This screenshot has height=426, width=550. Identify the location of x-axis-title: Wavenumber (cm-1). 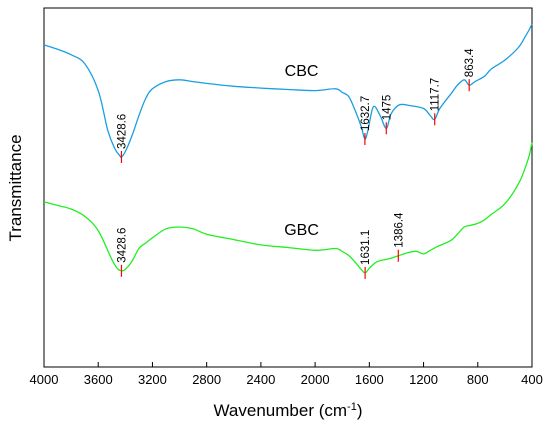
(288, 410).